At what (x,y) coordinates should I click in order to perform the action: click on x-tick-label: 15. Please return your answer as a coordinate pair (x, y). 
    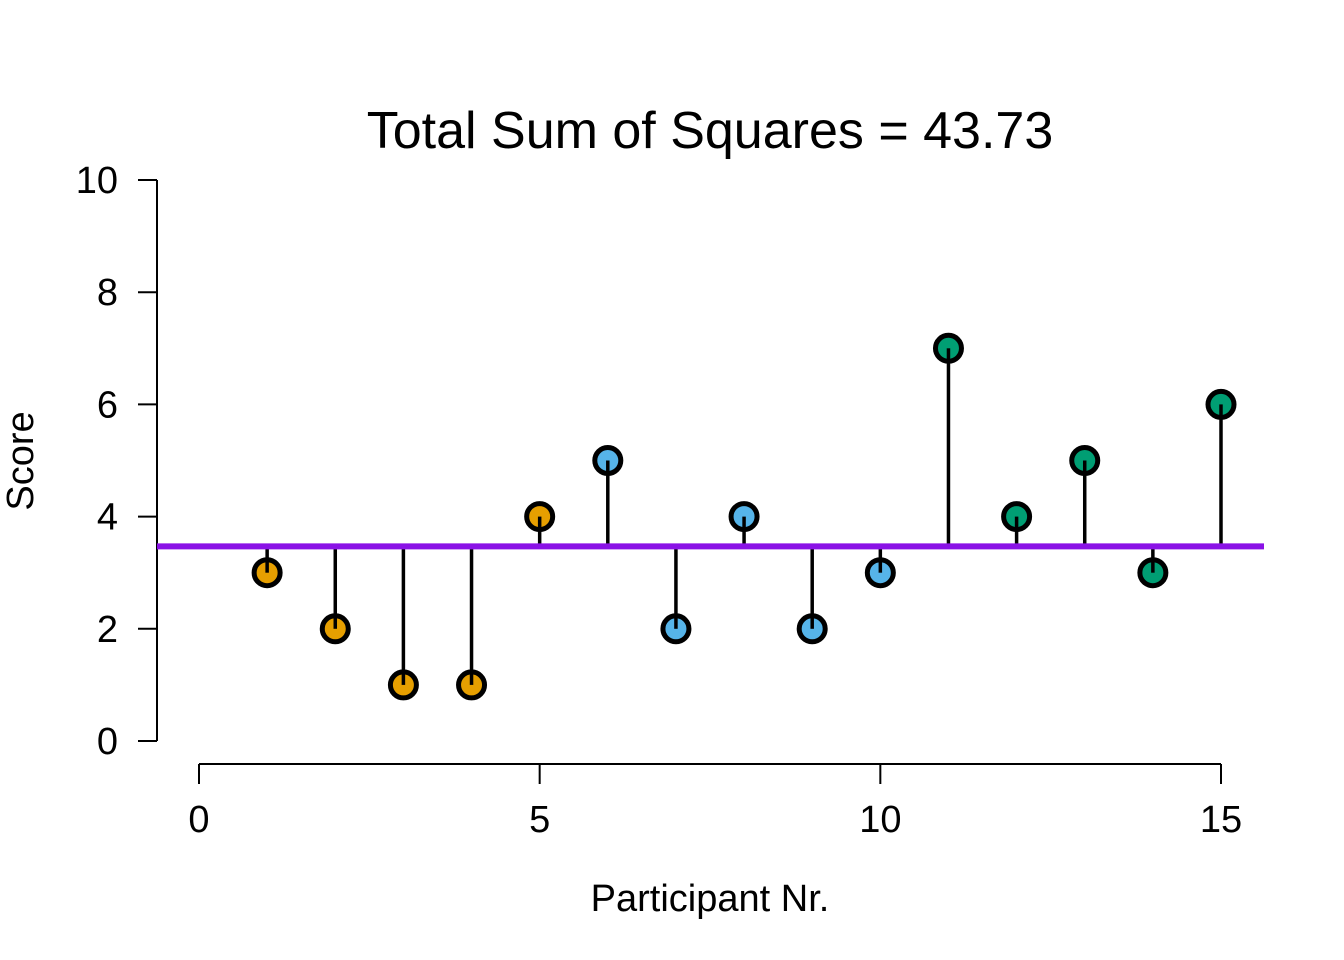
    Looking at the image, I should click on (1221, 820).